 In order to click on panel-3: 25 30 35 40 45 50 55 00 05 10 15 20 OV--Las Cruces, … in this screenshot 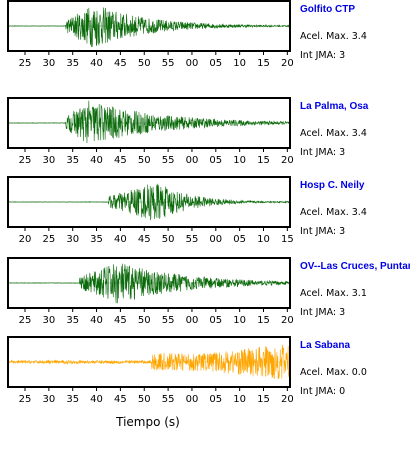, I will do `click(208, 291)`.